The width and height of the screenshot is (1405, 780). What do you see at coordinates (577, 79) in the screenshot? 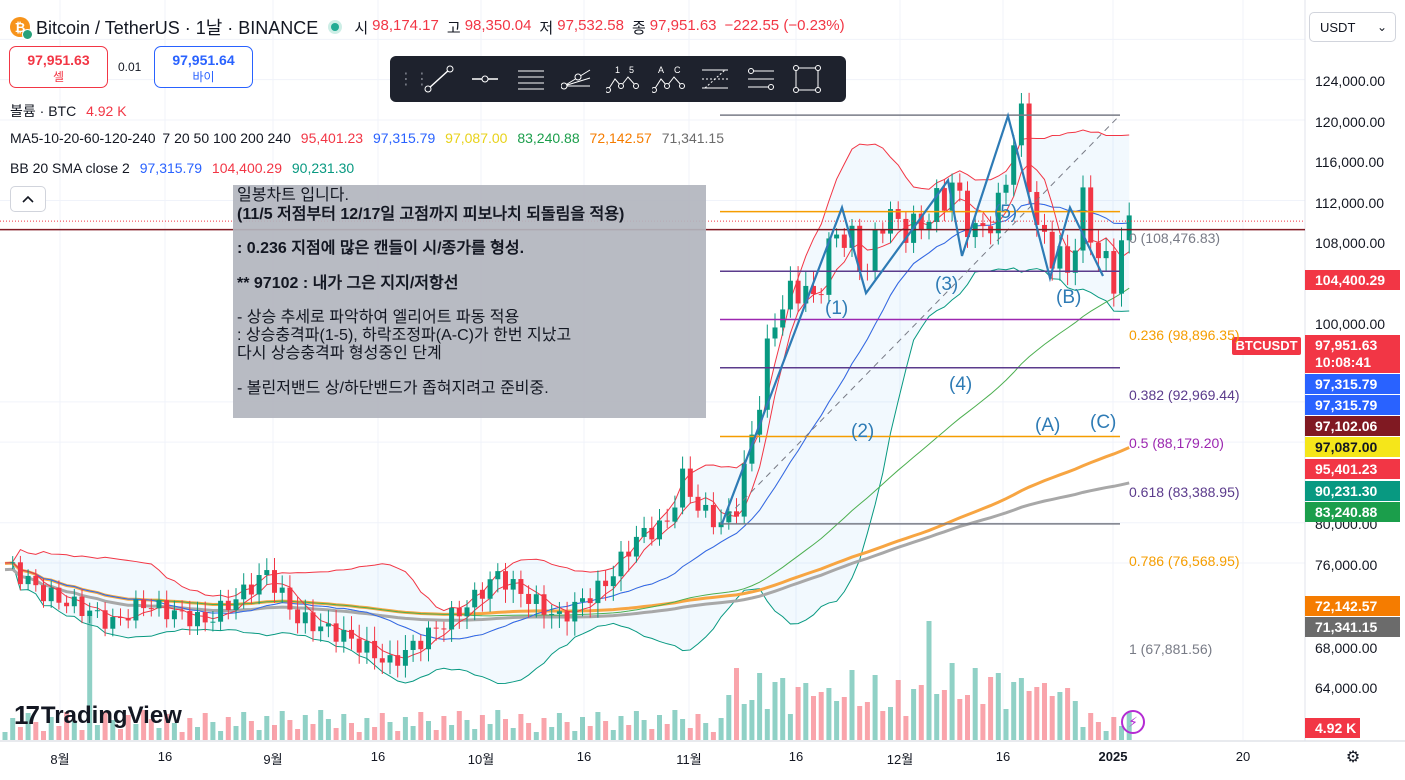
I see `pitchfork-tool` at bounding box center [577, 79].